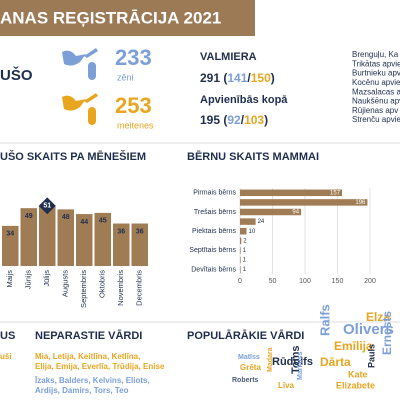  What do you see at coordinates (47, 206) in the screenshot?
I see `bar-value: 51` at bounding box center [47, 206].